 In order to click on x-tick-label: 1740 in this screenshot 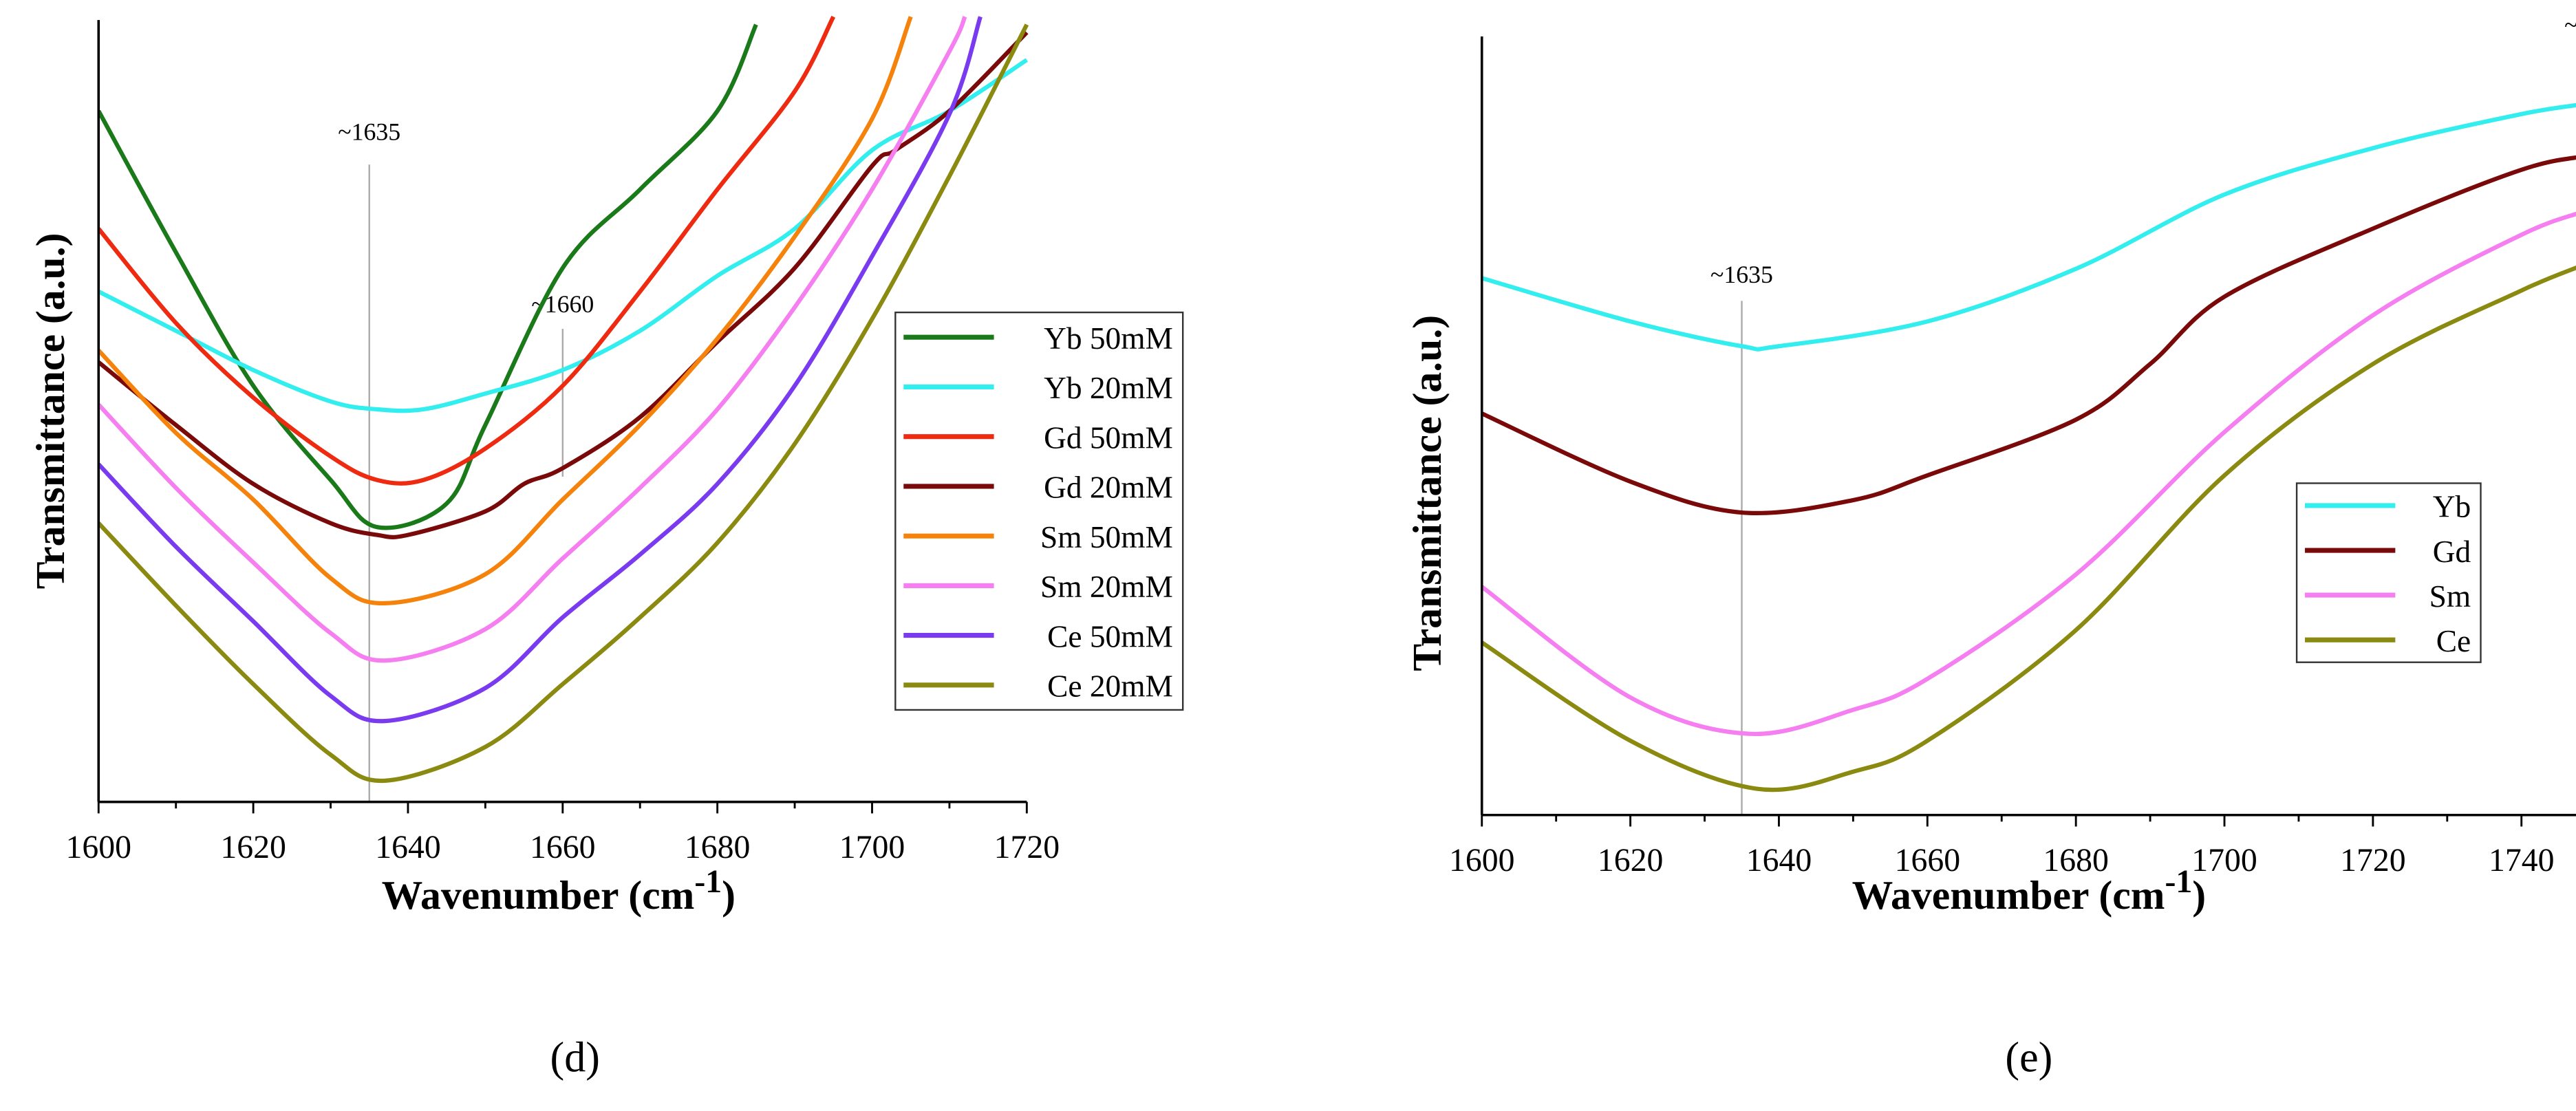, I will do `click(2522, 860)`.